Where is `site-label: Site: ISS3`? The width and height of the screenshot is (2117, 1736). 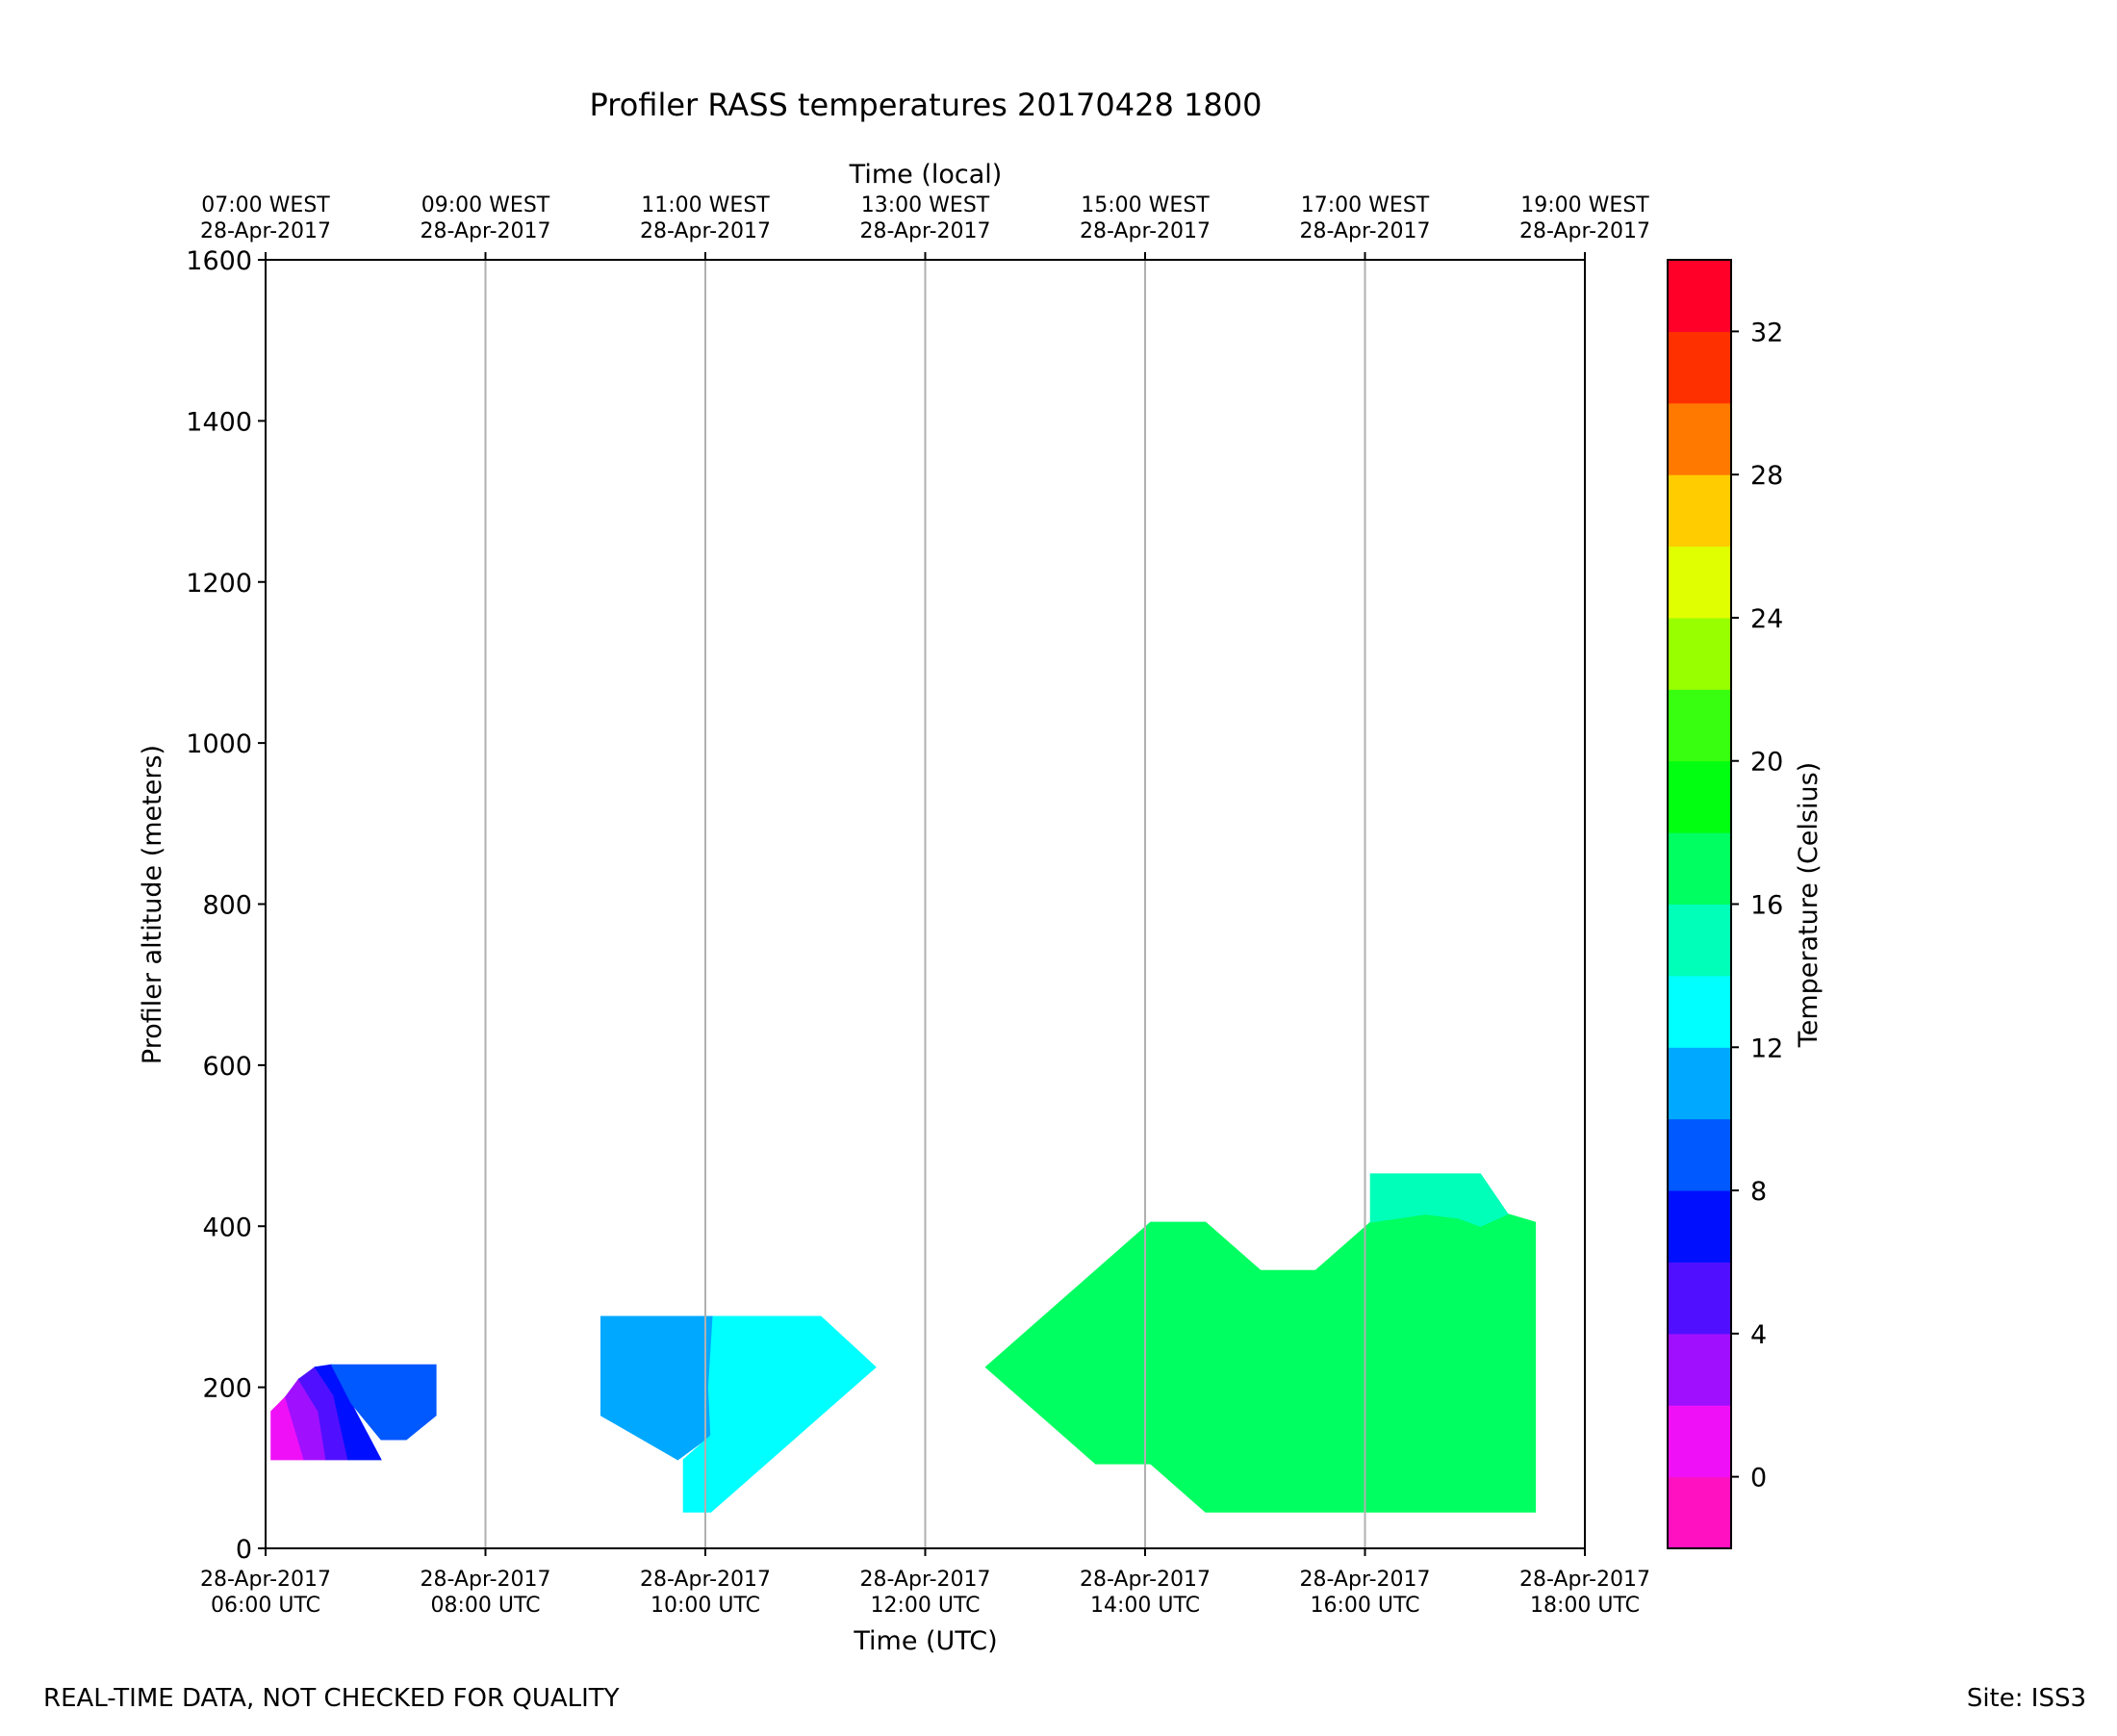 site-label: Site: ISS3 is located at coordinates (2026, 1698).